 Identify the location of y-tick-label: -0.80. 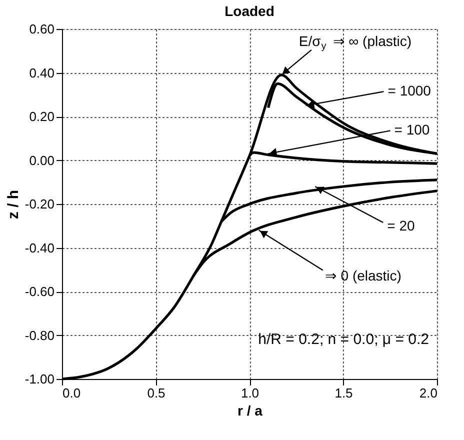
(39, 335).